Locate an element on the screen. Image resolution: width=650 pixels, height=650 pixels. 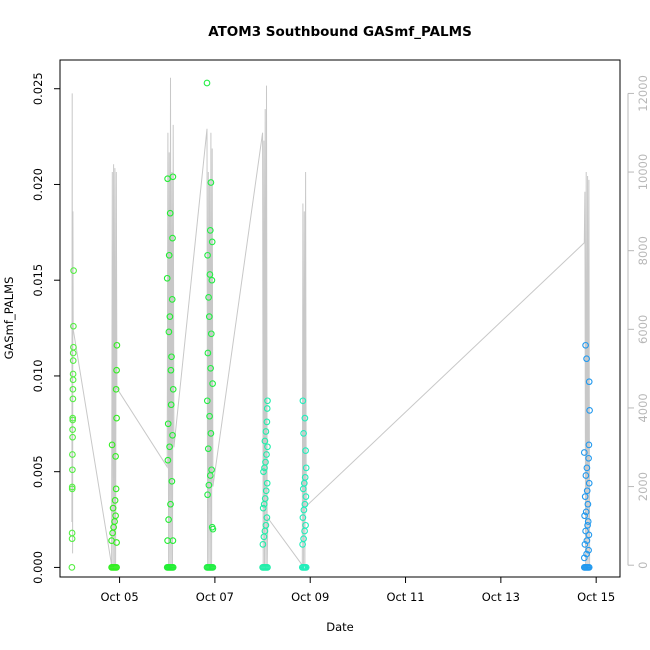
right-tick-label: 0 is located at coordinates (643, 565).